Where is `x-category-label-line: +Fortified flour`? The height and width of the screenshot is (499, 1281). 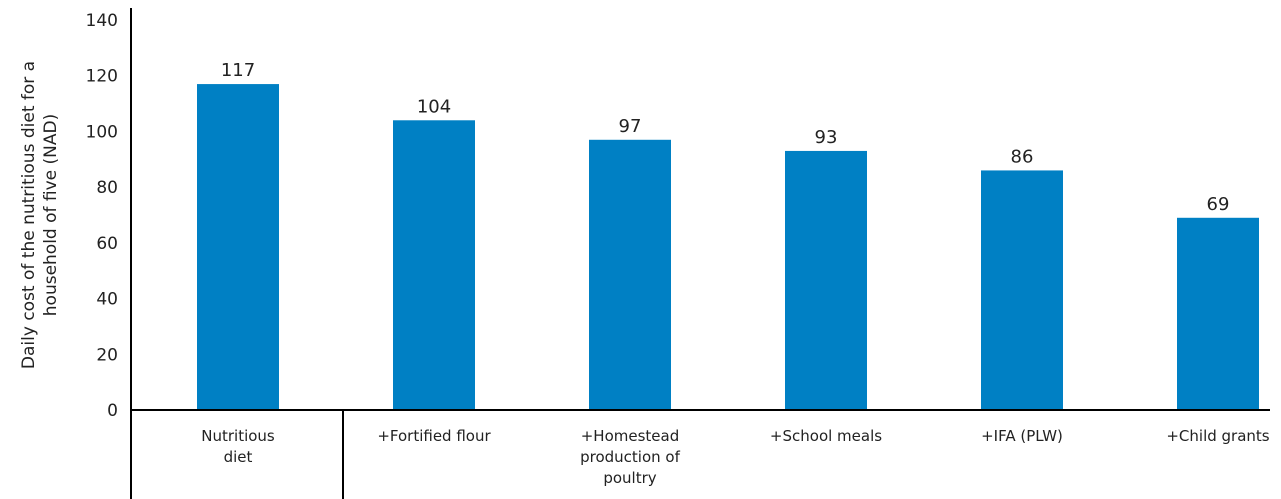
x-category-label-line: +Fortified flour is located at coordinates (434, 436).